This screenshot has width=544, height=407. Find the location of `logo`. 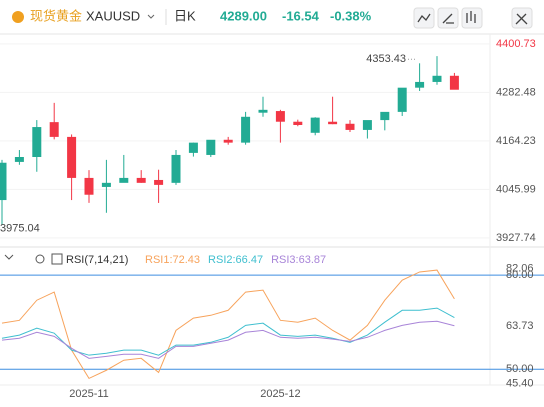

logo is located at coordinates (18, 17).